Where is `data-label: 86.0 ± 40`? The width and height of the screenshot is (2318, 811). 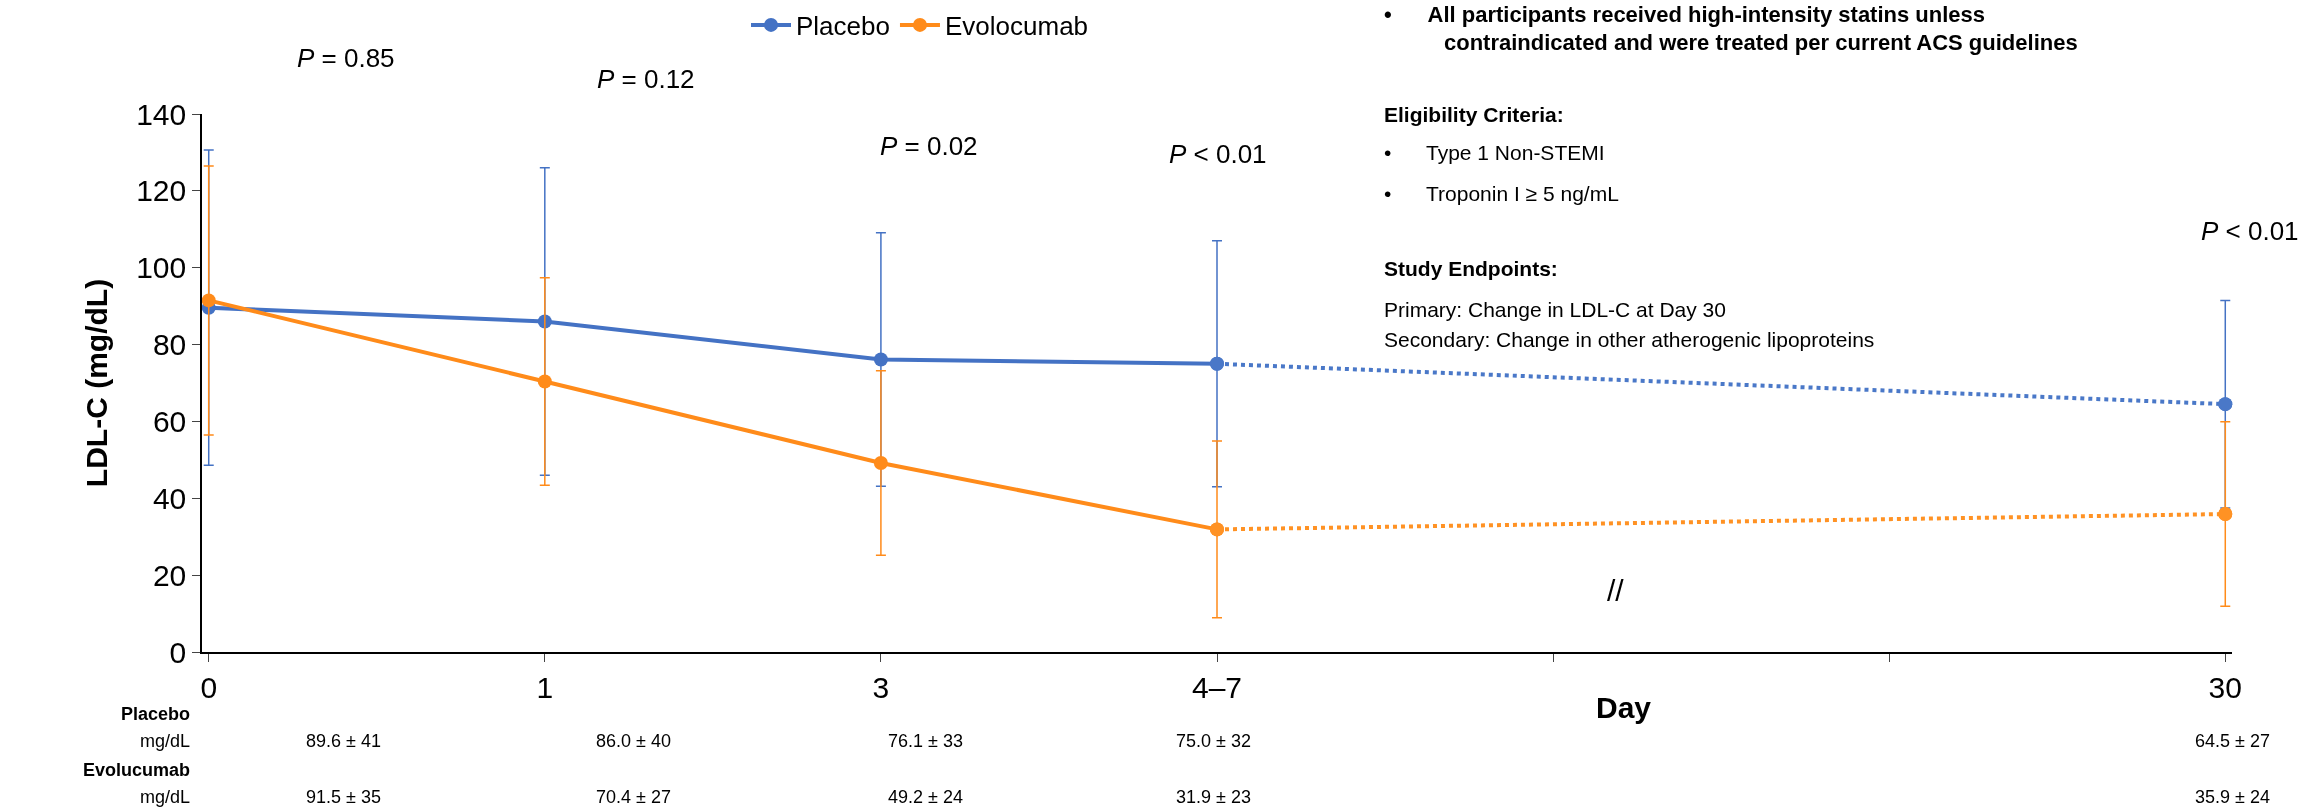
data-label: 86.0 ± 40 is located at coordinates (633, 741).